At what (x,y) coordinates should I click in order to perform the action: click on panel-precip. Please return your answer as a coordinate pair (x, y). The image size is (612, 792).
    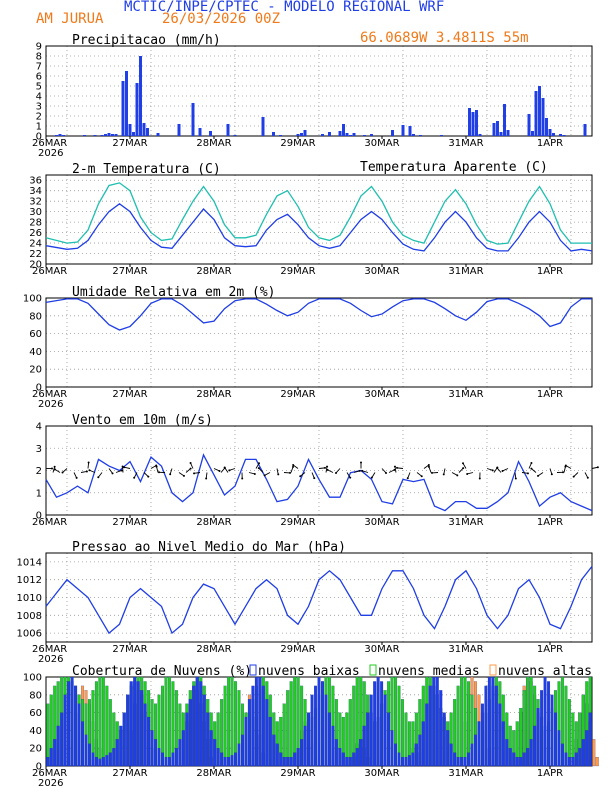
    Looking at the image, I should click on (319, 92).